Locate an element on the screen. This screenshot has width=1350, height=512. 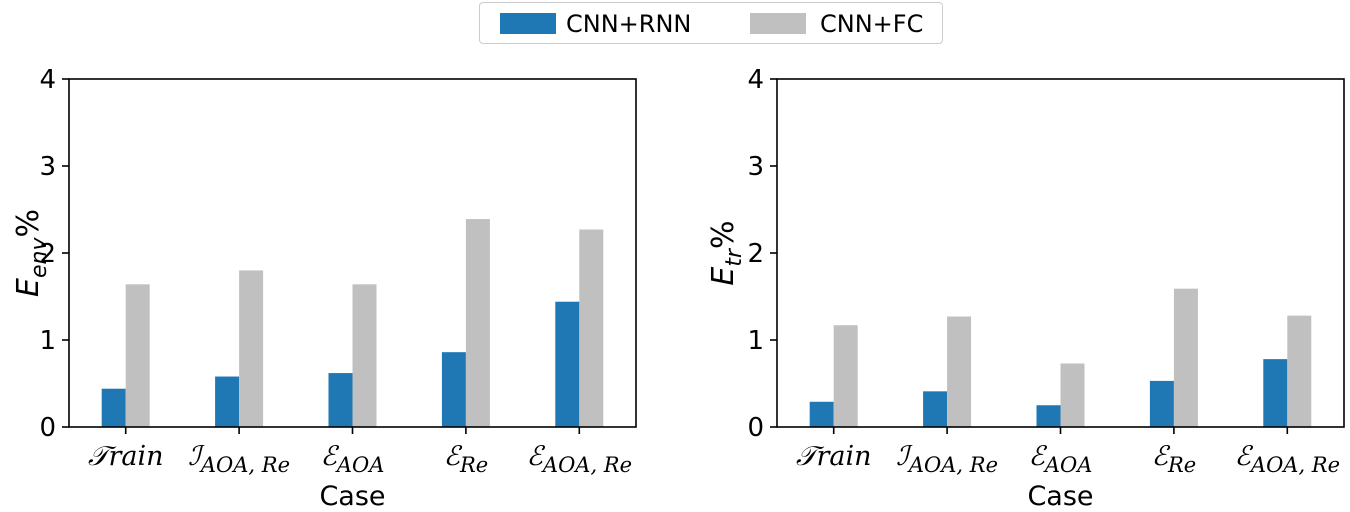
legend: CNN+RNN CNN+FC is located at coordinates (711, 23).